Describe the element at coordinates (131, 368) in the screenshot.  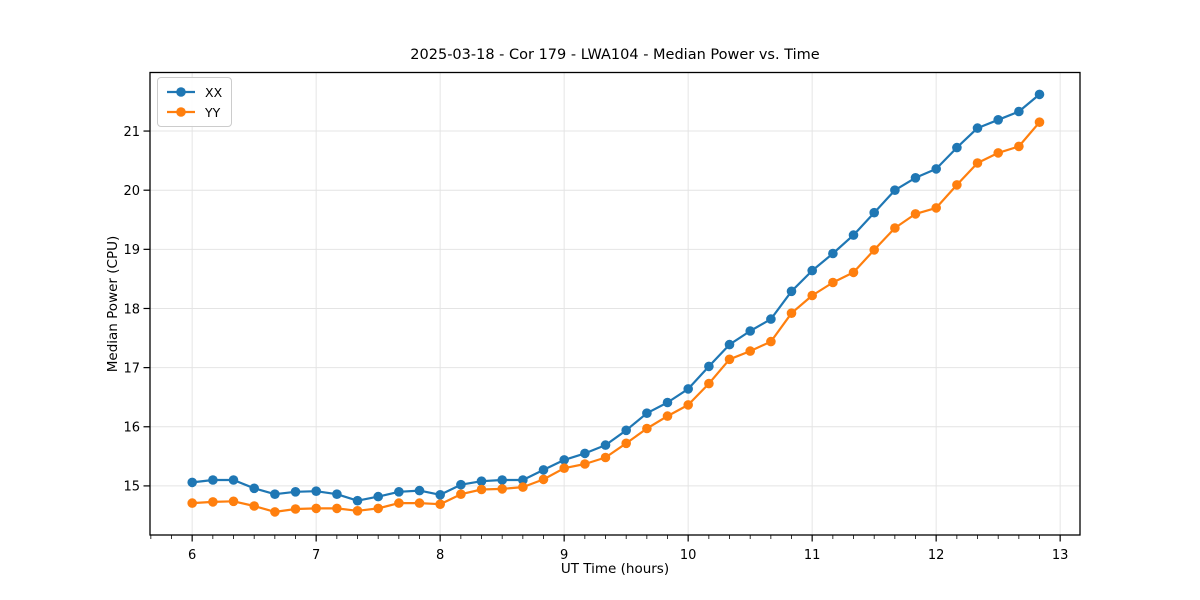
I see `svg-text: 17` at that location.